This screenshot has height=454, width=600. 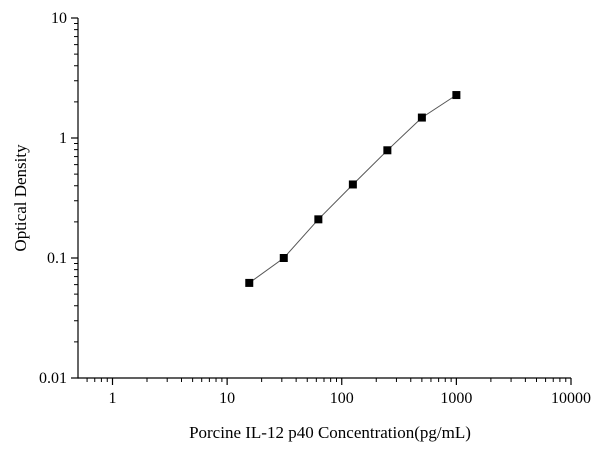 What do you see at coordinates (330, 432) in the screenshot?
I see `x-axis-label: Porcine IL-12 p40 Concentration(pg/mL)` at bounding box center [330, 432].